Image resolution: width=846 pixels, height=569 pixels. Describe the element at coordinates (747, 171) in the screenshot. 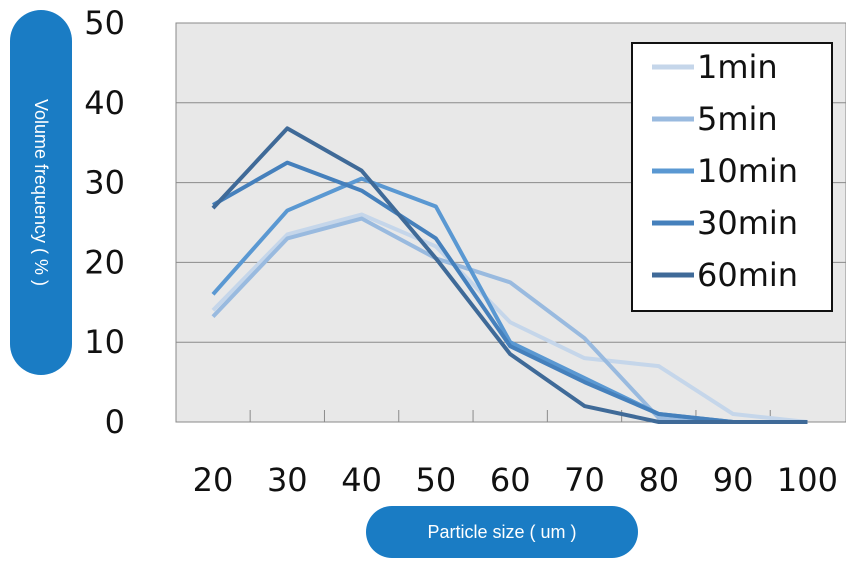

I see `legend-label: 10min` at that location.